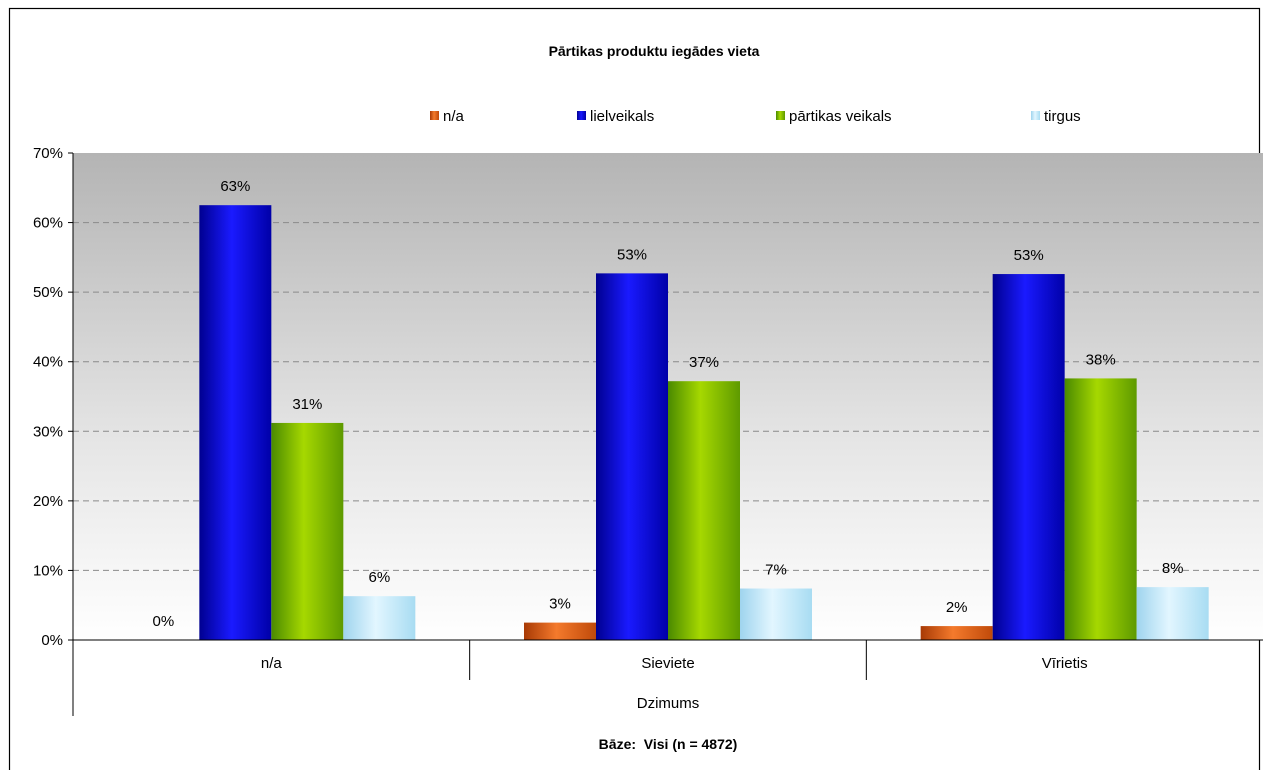 The width and height of the screenshot is (1267, 770). What do you see at coordinates (52, 640) in the screenshot?
I see `y-tick-label: 0%` at bounding box center [52, 640].